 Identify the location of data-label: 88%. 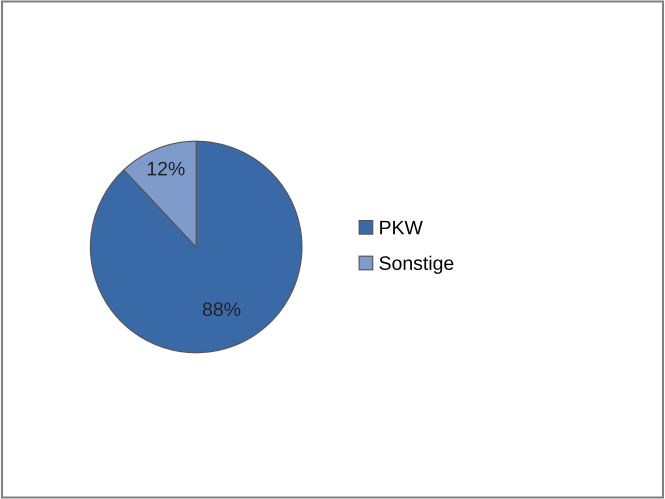
(221, 309).